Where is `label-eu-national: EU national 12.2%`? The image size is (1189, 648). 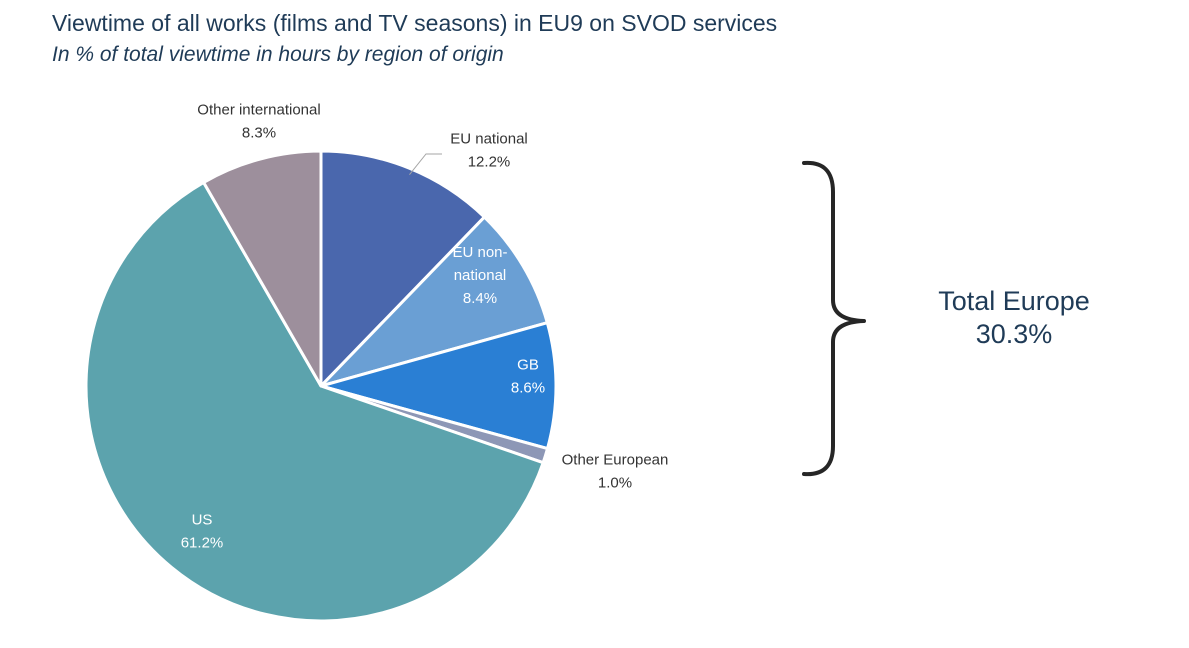 label-eu-national: EU national 12.2% is located at coordinates (489, 151).